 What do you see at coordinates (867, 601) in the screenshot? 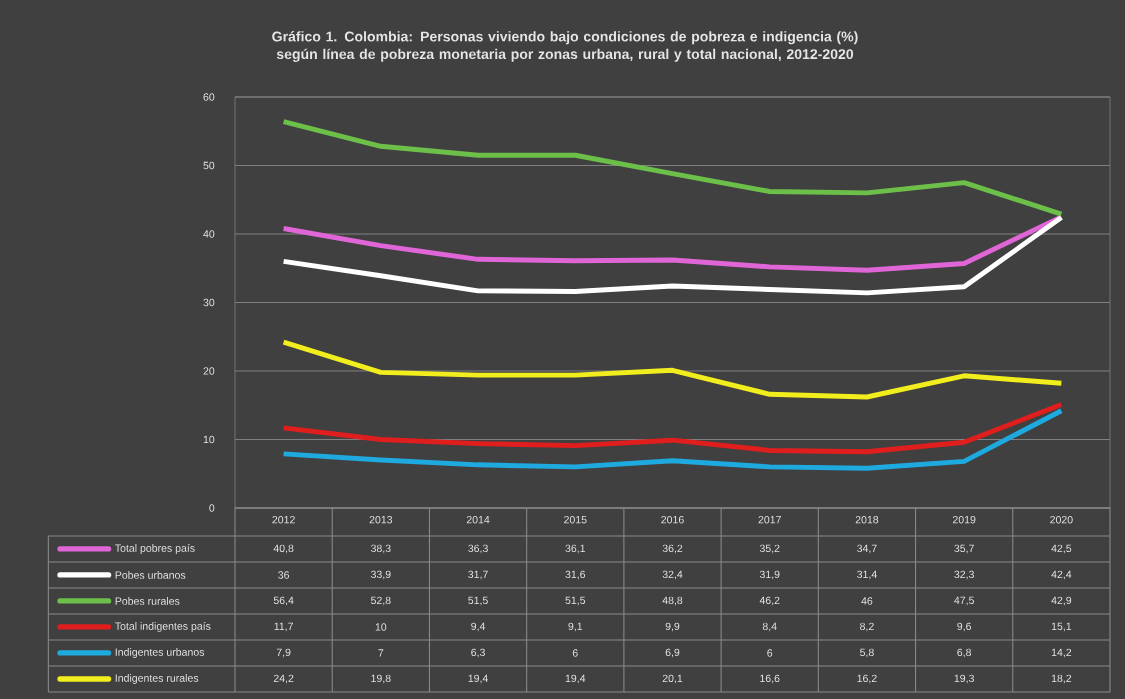
I see `data-label: 46` at bounding box center [867, 601].